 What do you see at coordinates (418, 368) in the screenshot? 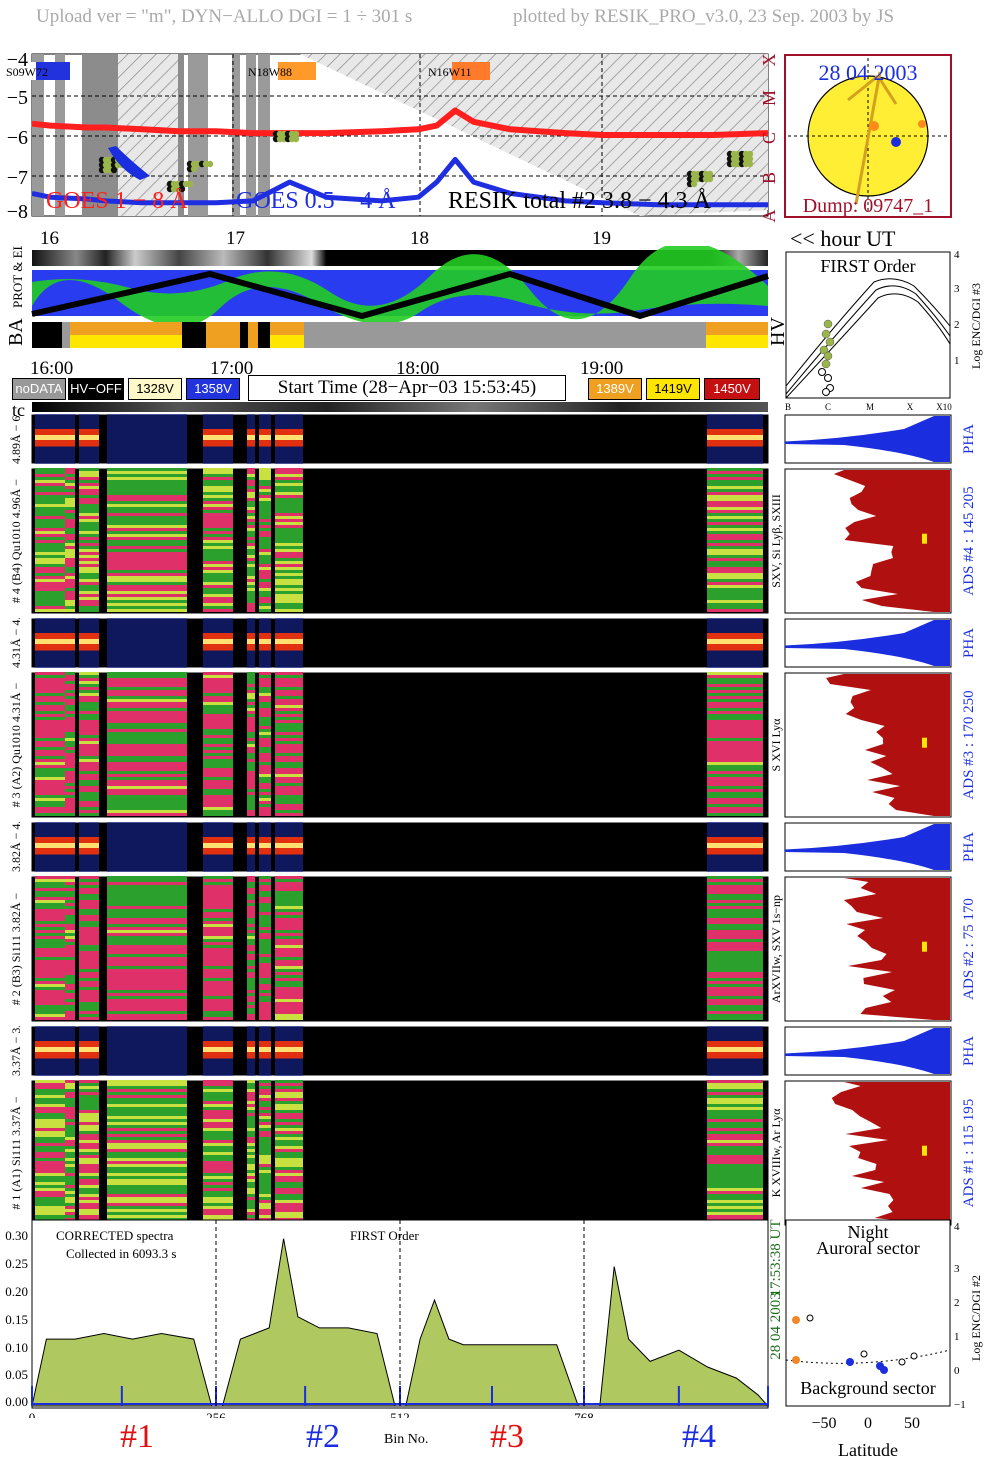
I see `hour-tick: 18:00` at bounding box center [418, 368].